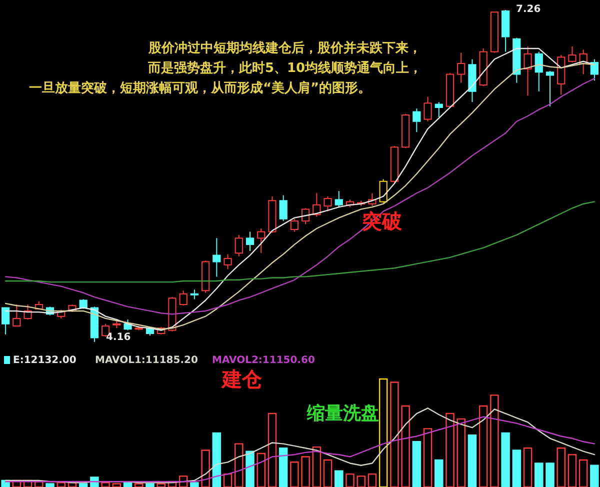 The image size is (600, 487). Describe the element at coordinates (284, 68) in the screenshot. I see `annotation: 而是强势盘升，此时5、10均线顺势通气向上，` at that location.